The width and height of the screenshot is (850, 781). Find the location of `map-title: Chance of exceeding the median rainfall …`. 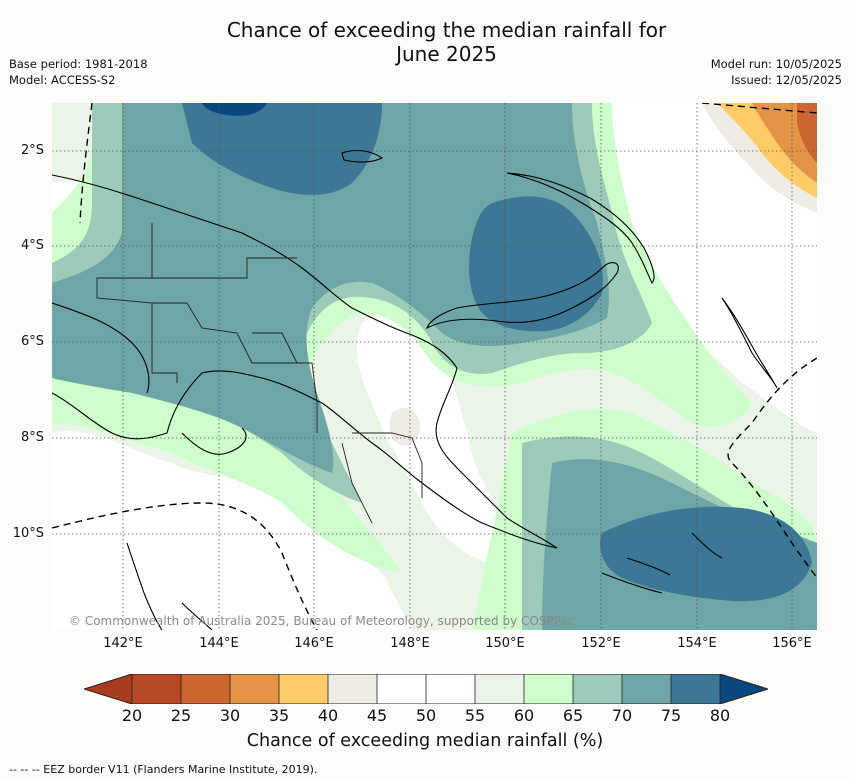

map-title: Chance of exceeding the median rainfall … is located at coordinates (425, 42).